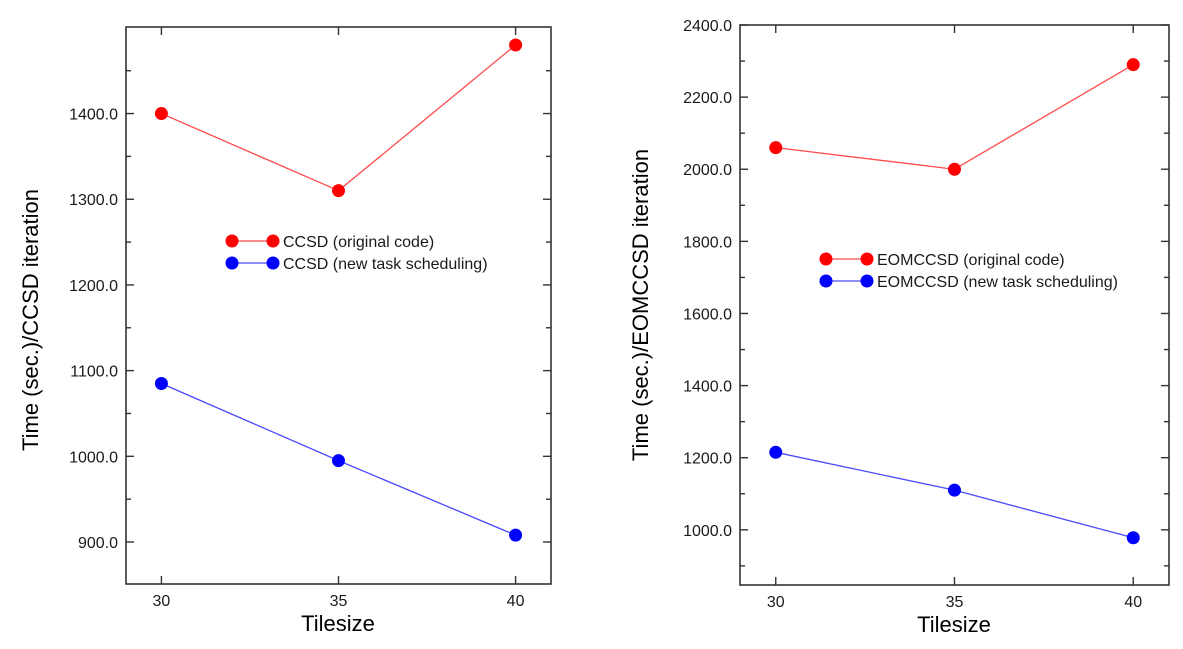 This screenshot has height=649, width=1183. I want to click on legend-entry: CCSD (new task scheduling), so click(356, 264).